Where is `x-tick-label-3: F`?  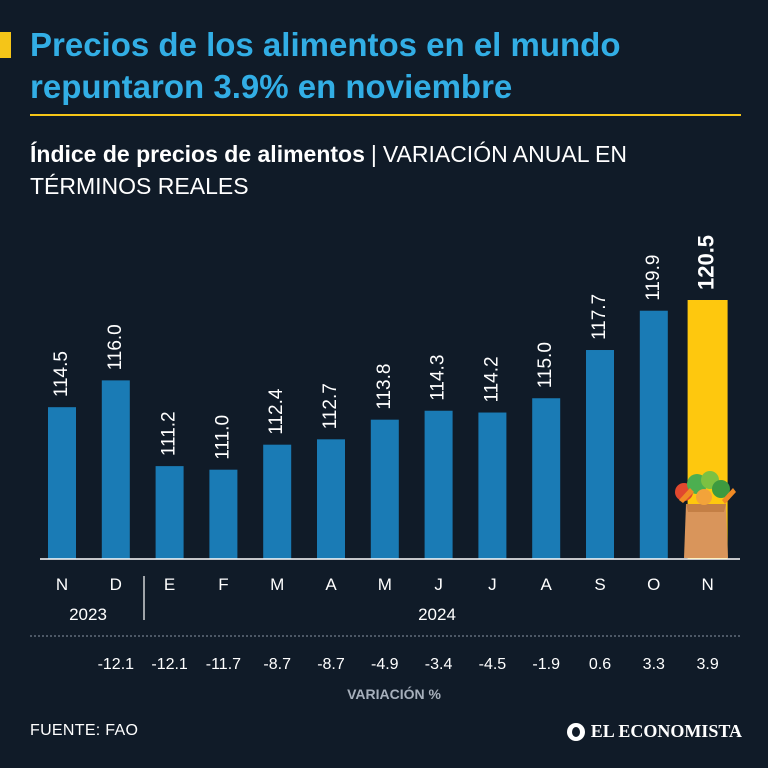 x-tick-label-3: F is located at coordinates (223, 584).